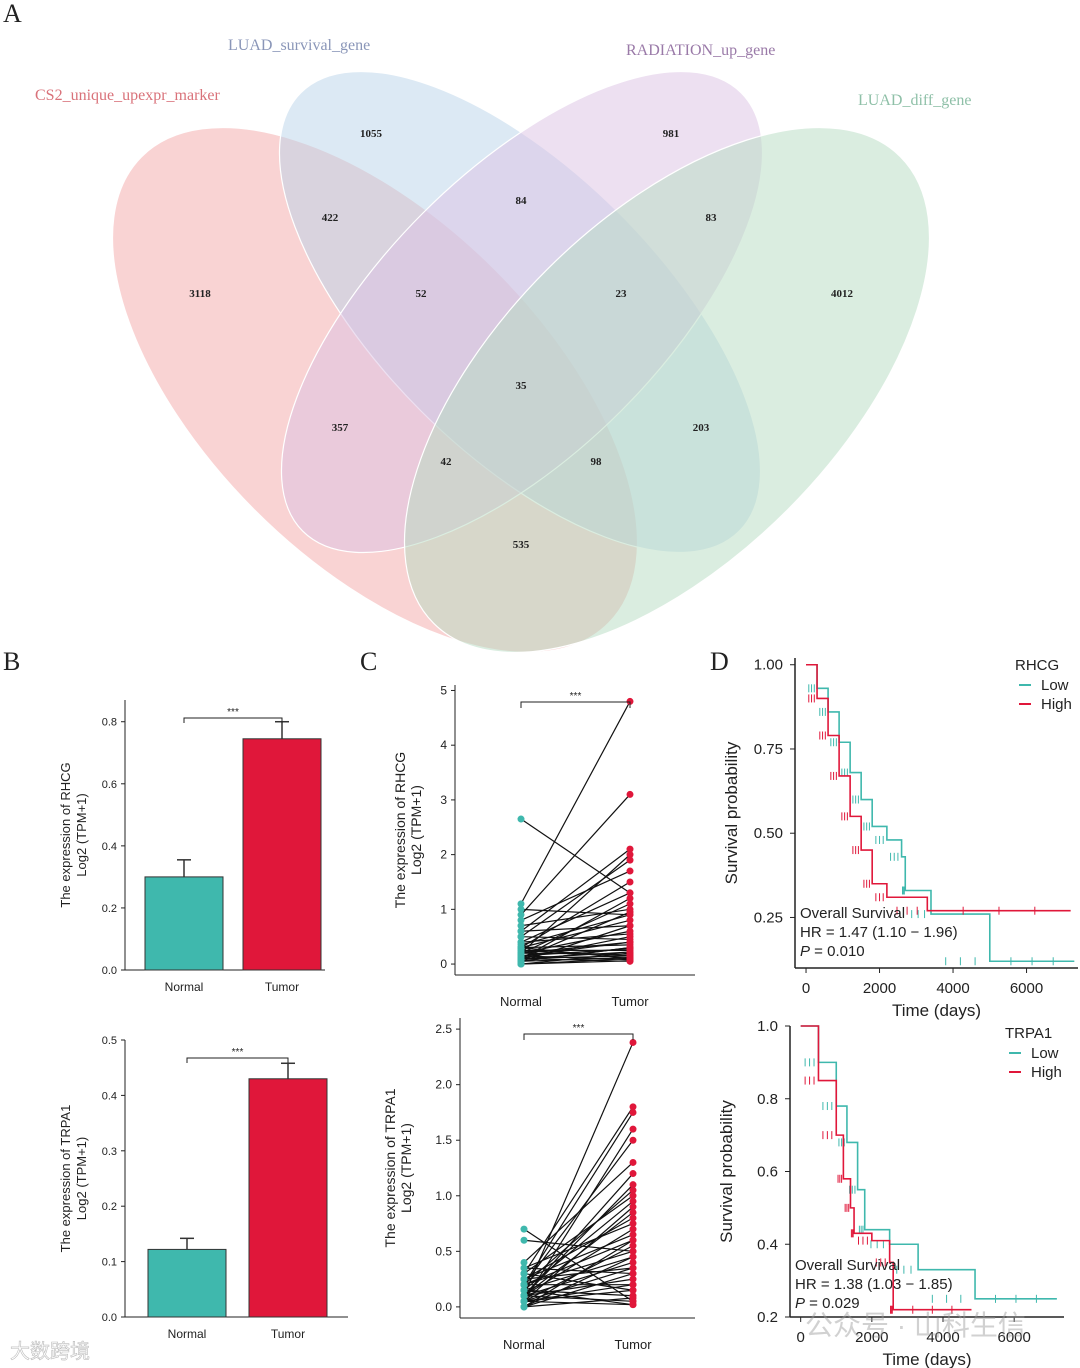 Image resolution: width=1080 pixels, height=1368 pixels. Describe the element at coordinates (109, 1263) in the screenshot. I see `y-tick-label: 0.1` at that location.